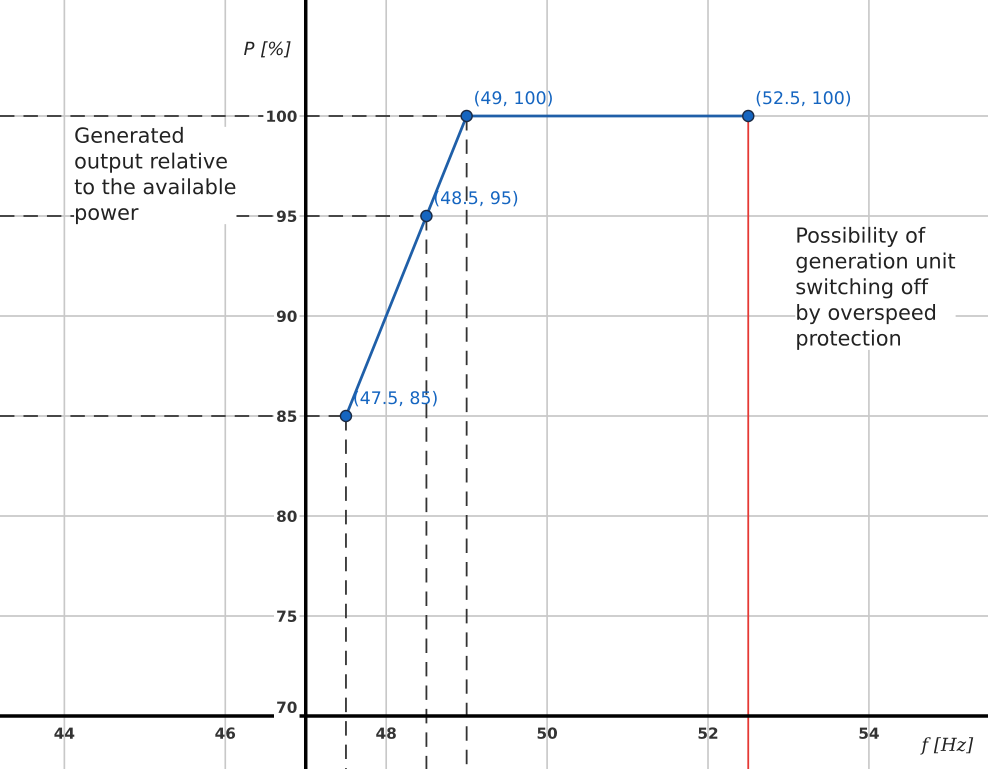 The width and height of the screenshot is (988, 769). What do you see at coordinates (947, 746) in the screenshot?
I see `x-axis-title: f [Hz]` at bounding box center [947, 746].